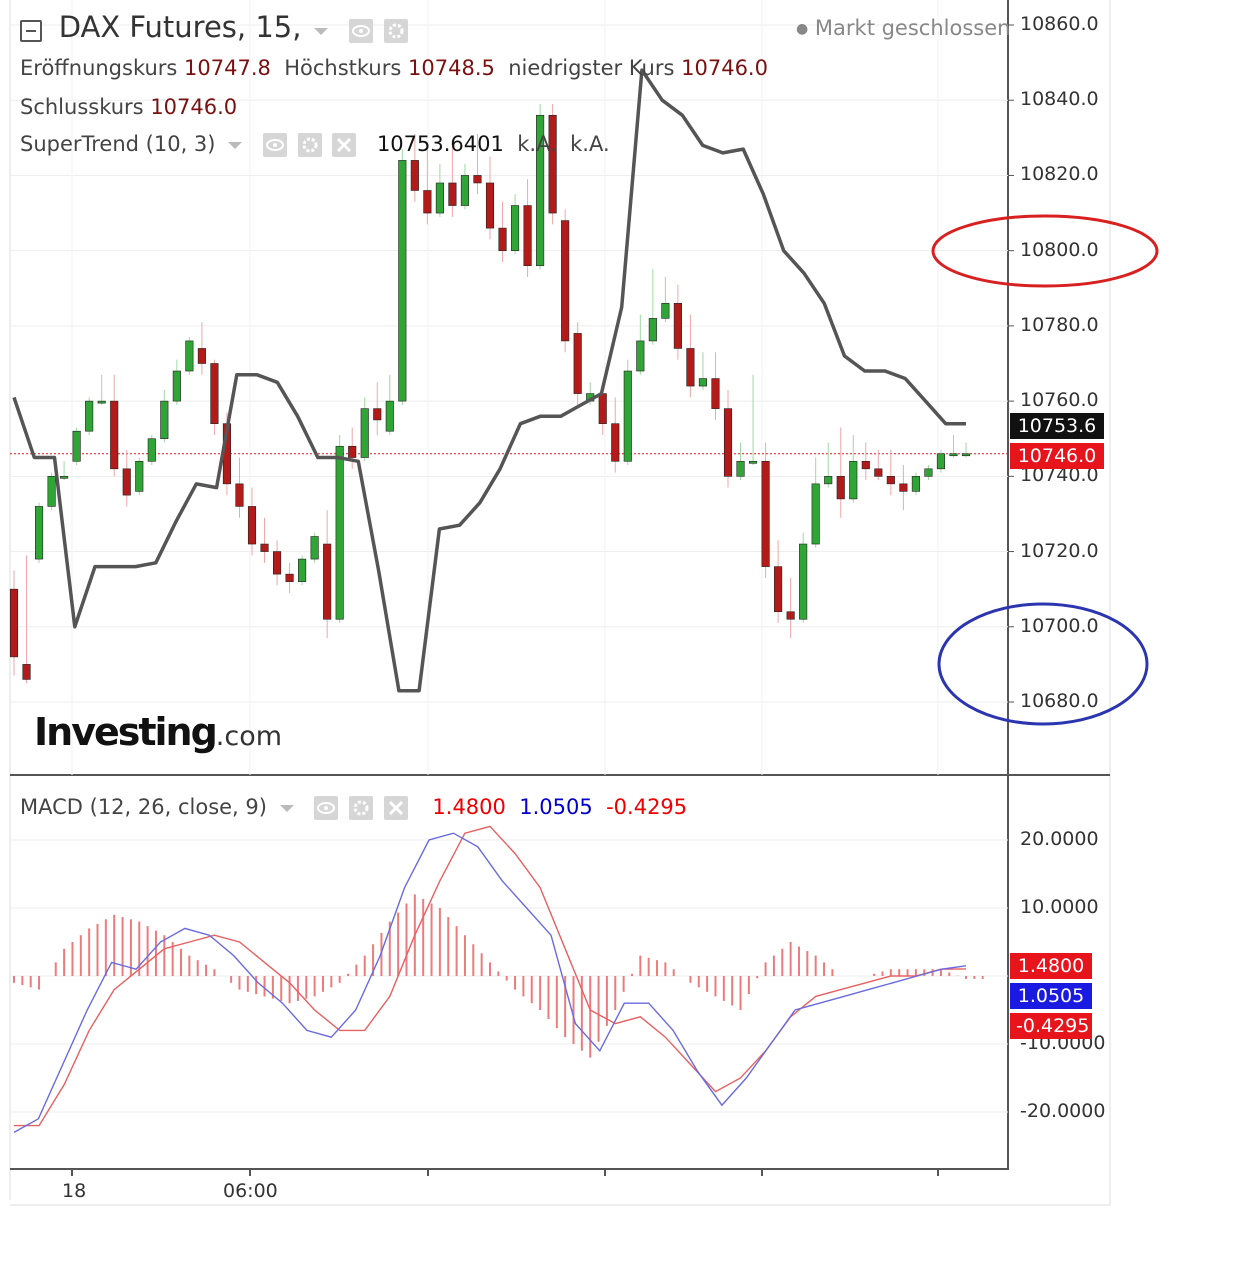  I want to click on hist-tag: -0.4295, so click(1051, 1026).